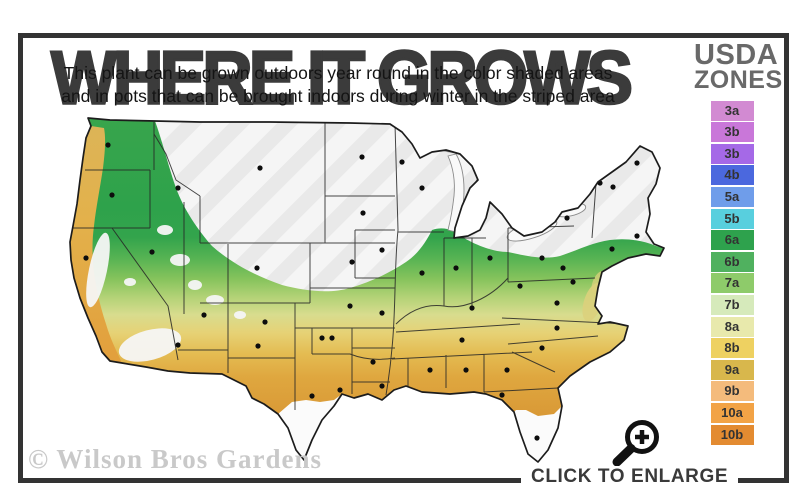  Describe the element at coordinates (732, 261) in the screenshot. I see `zone-swatch-6b: 6b` at that location.